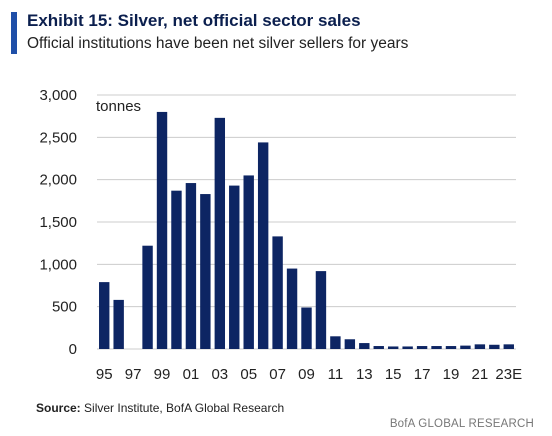 Image resolution: width=552 pixels, height=436 pixels. I want to click on source-label: Source:, so click(58, 408).